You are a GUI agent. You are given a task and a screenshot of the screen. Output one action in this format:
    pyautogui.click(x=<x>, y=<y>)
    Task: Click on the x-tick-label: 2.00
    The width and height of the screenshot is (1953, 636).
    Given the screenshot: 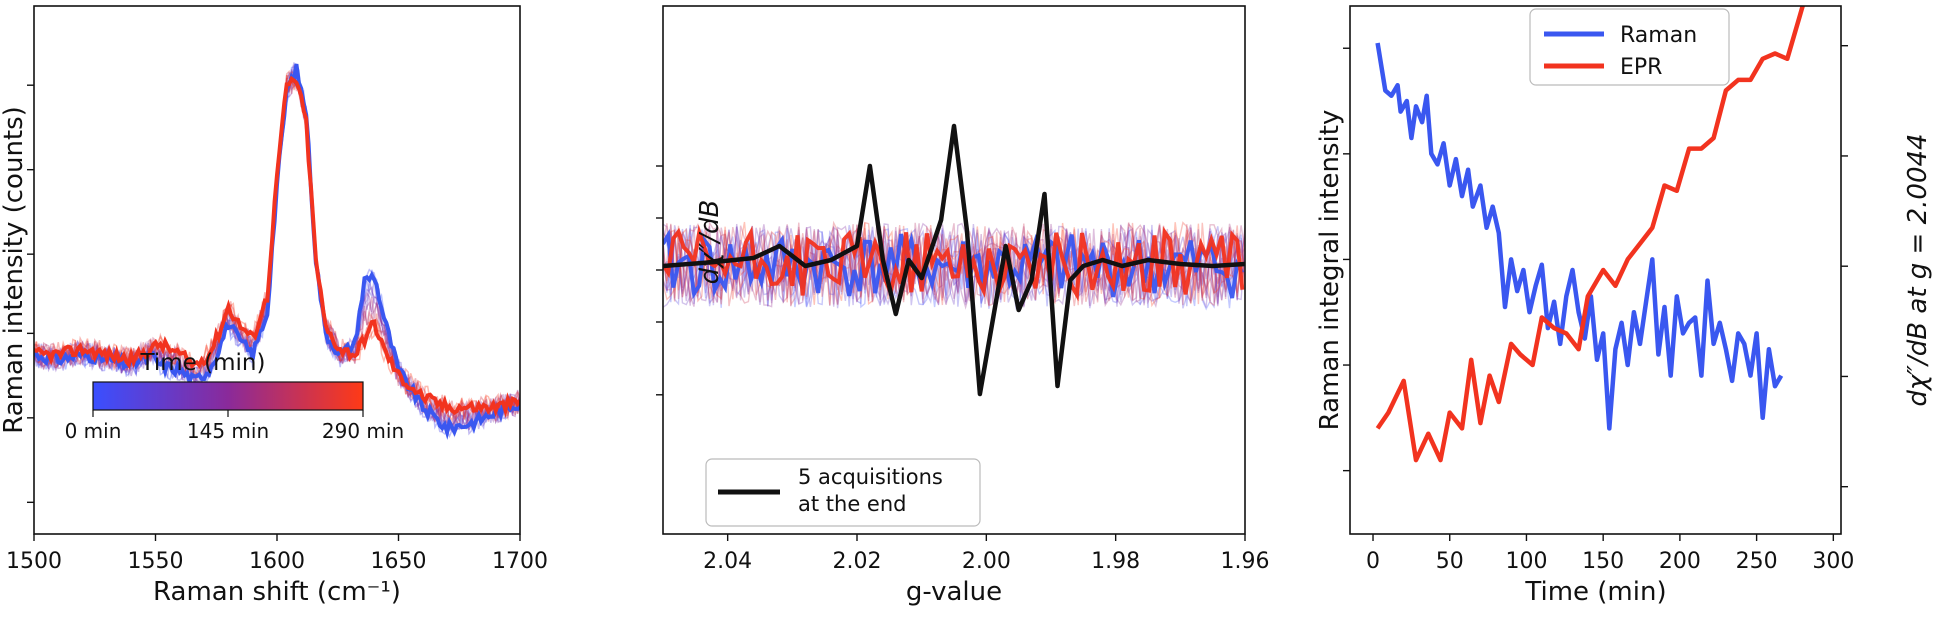 What is the action you would take?
    pyautogui.click(x=986, y=561)
    